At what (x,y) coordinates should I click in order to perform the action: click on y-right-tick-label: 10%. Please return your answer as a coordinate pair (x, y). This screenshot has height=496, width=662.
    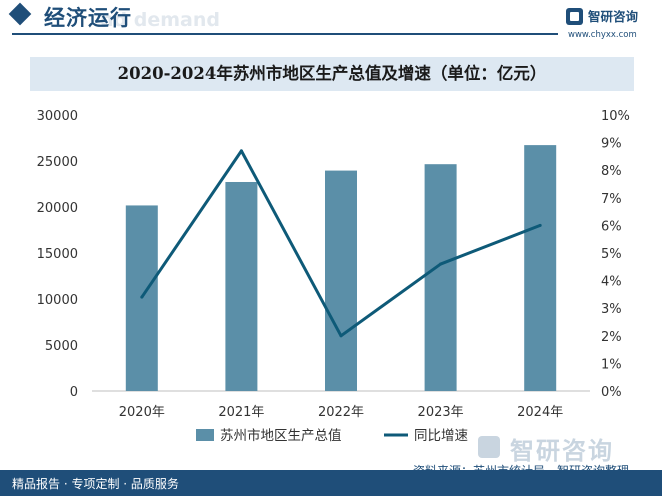
    Looking at the image, I should click on (615, 116).